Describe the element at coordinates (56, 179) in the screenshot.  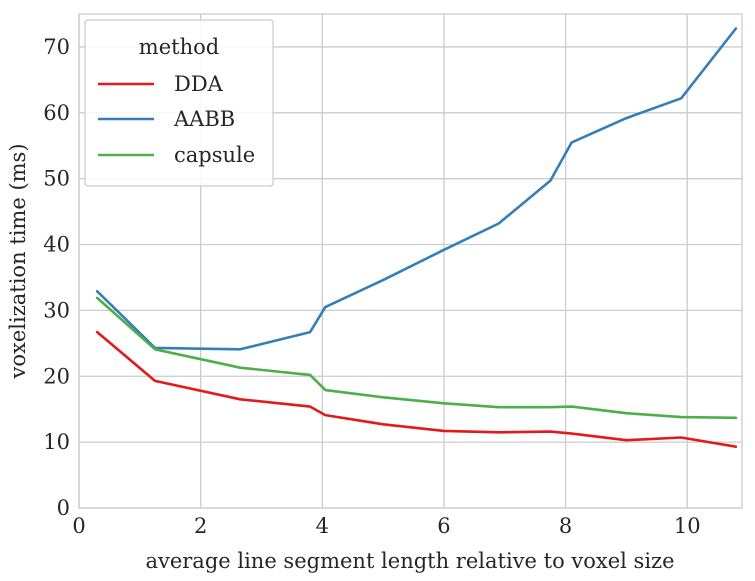
I see `y-tick-label: 50` at that location.